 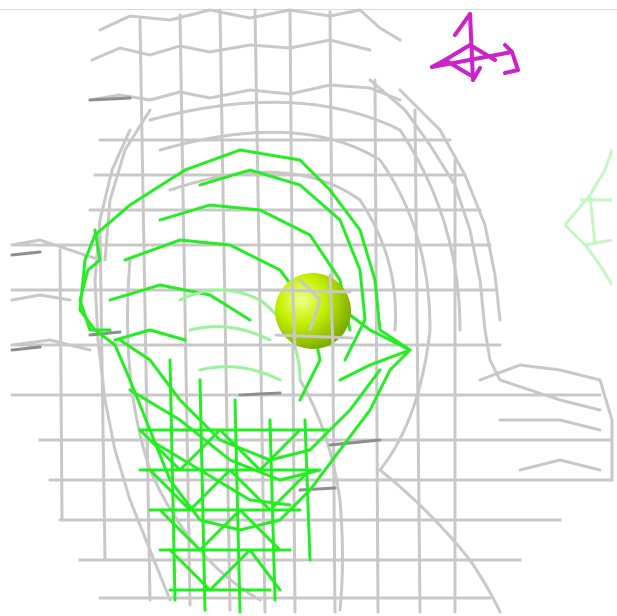 I want to click on green-density-mesh-faded, so click(x=240, y=335).